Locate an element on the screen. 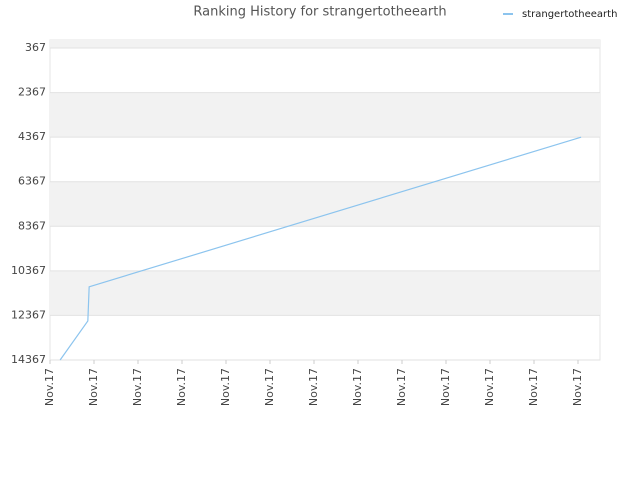 This screenshot has height=480, width=640. y-tick-label: 10367 is located at coordinates (28, 270).